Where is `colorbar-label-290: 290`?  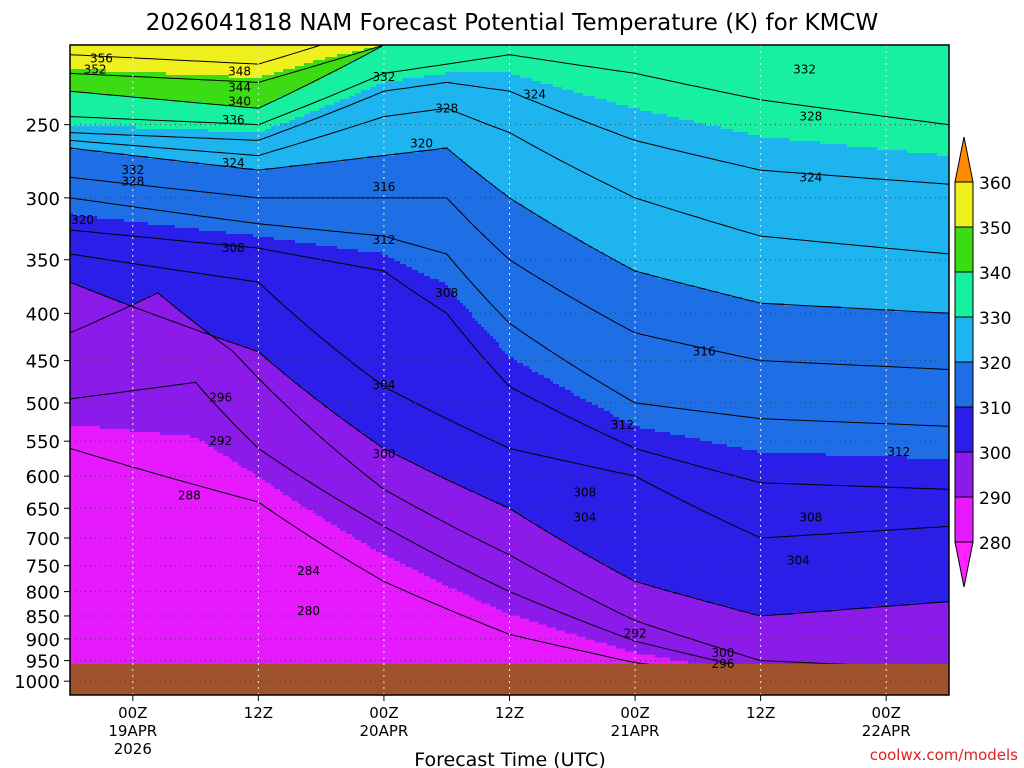 colorbar-label-290: 290 is located at coordinates (995, 499).